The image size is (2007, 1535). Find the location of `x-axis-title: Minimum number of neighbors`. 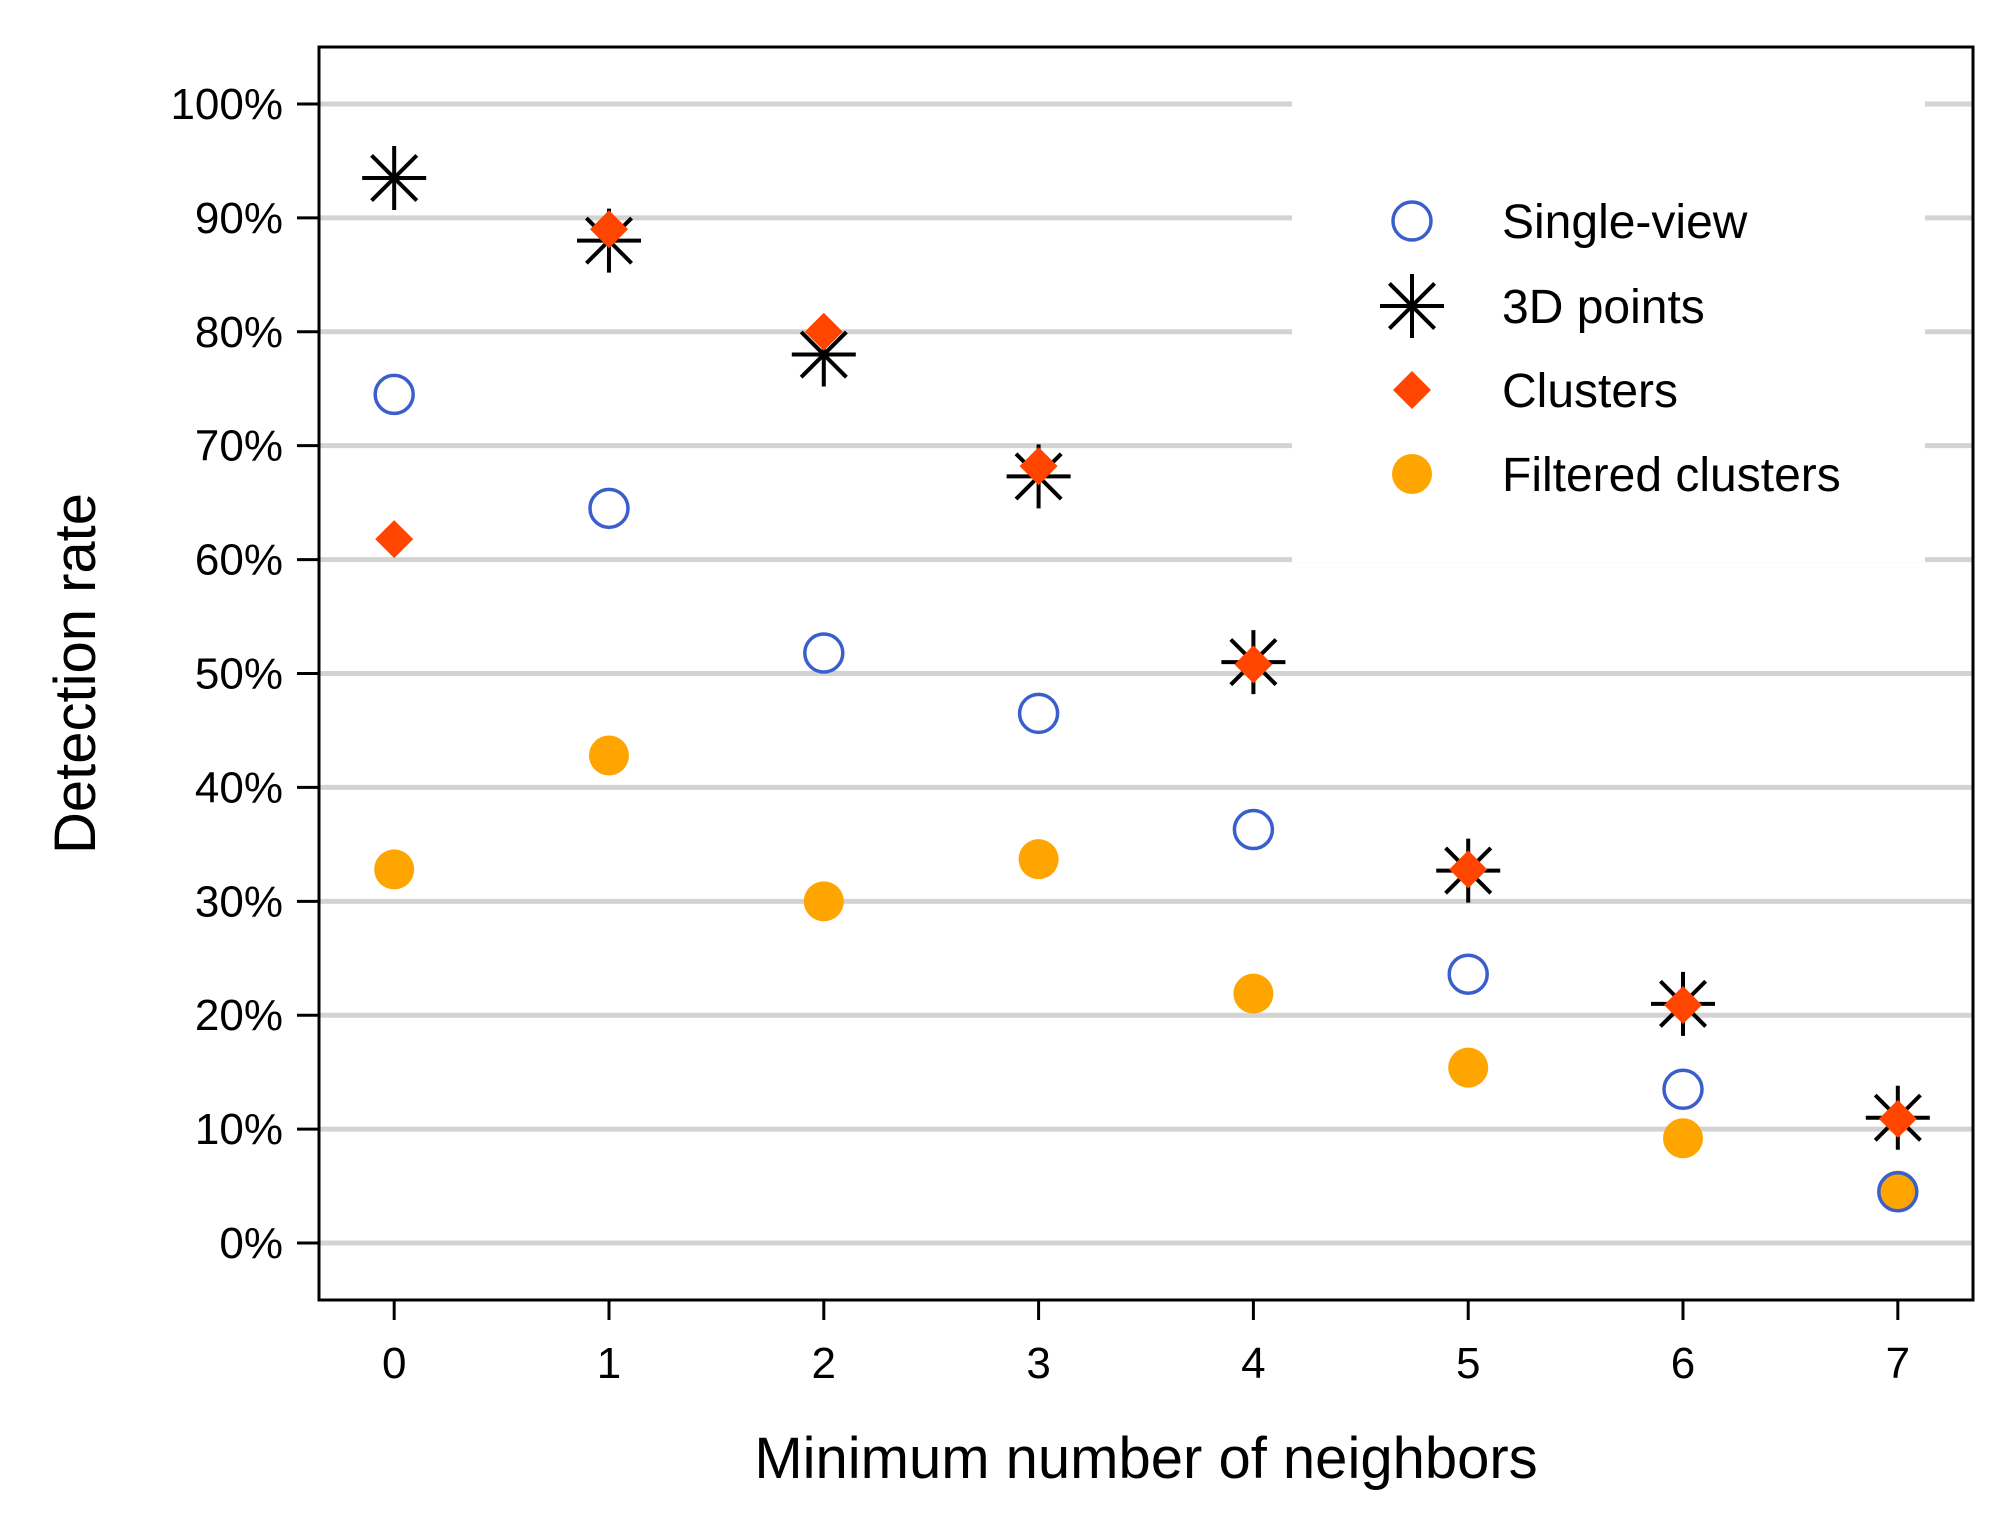

x-axis-title: Minimum number of neighbors is located at coordinates (1145, 1458).